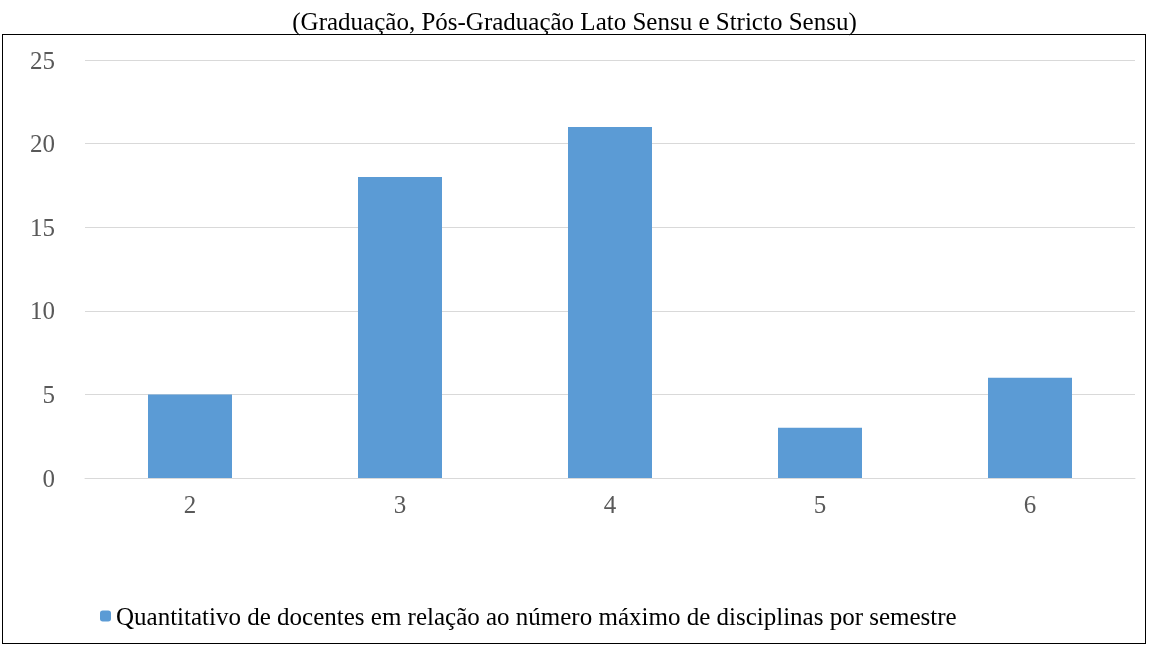 This screenshot has height=646, width=1149. What do you see at coordinates (42, 60) in the screenshot?
I see `y-tick-label: 25` at bounding box center [42, 60].